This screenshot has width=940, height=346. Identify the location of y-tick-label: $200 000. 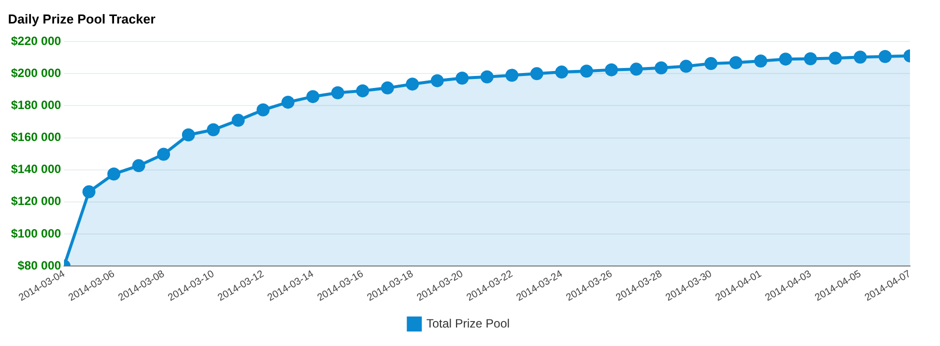
(36, 73).